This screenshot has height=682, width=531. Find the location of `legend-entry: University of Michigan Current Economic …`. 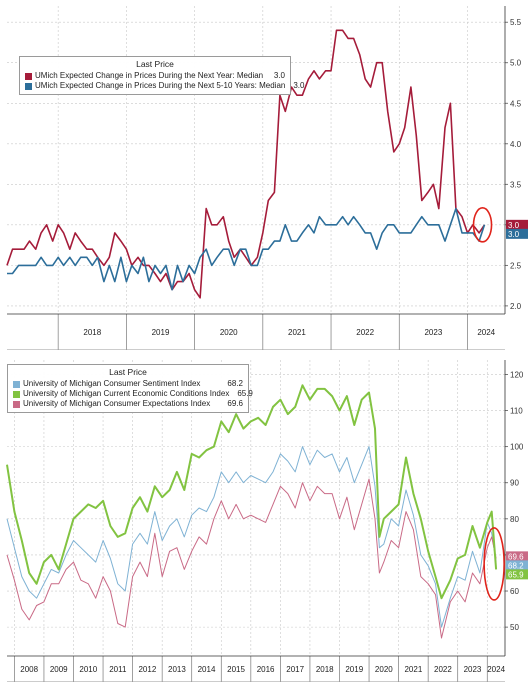

legend-entry: University of Michigan Current Economic … is located at coordinates (133, 394).